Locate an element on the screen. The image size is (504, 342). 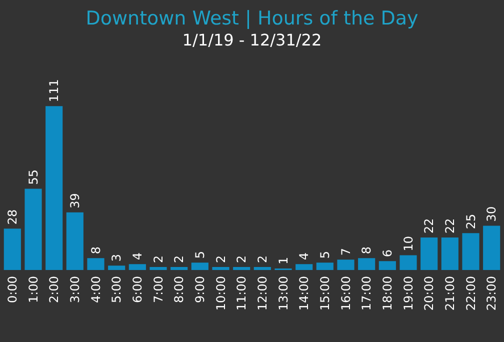
x-tick-label: 19:00 is located at coordinates (408, 293).